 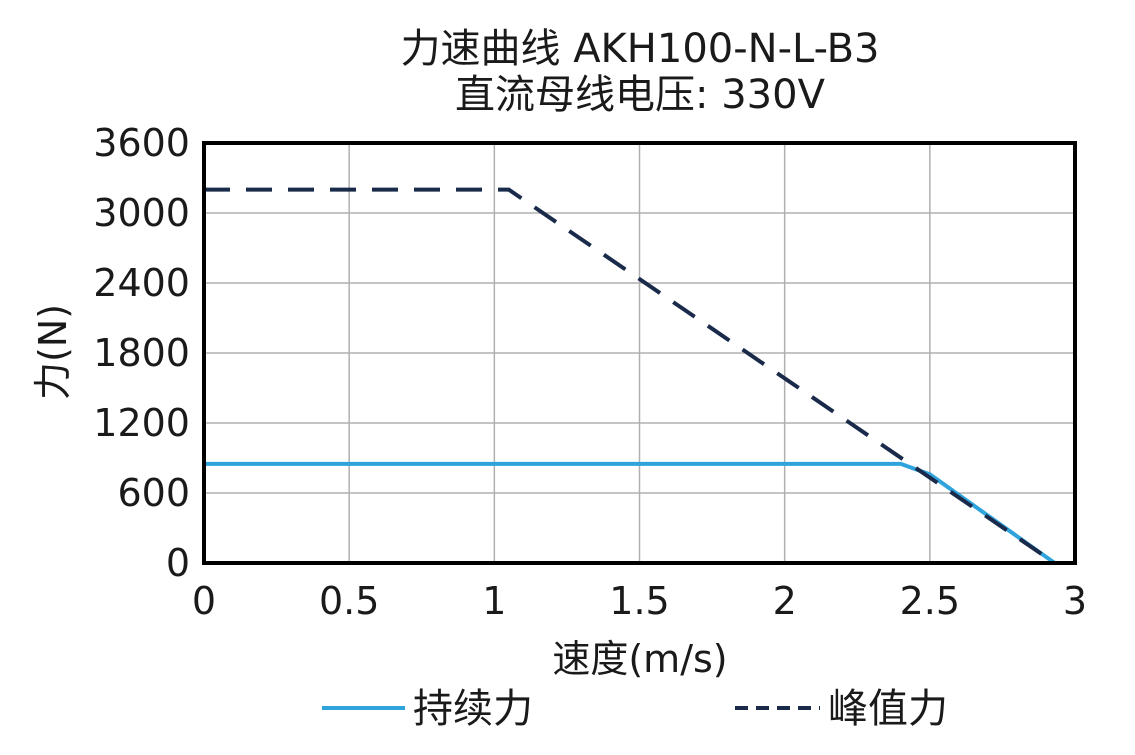 I want to click on continuous-force-line, so click(x=630, y=513).